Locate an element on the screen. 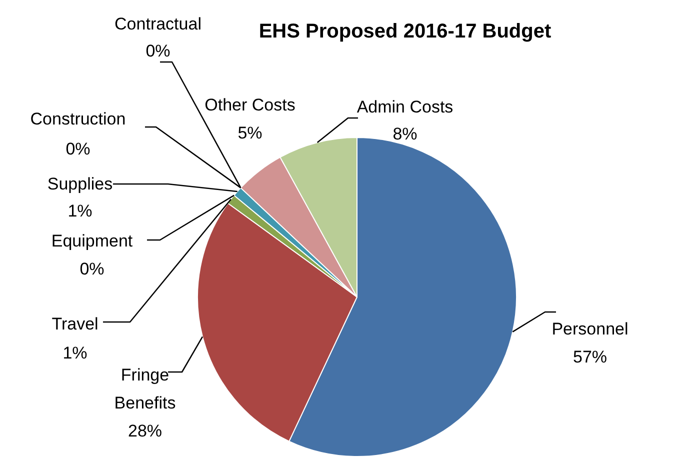 This screenshot has width=680, height=472. category-label: Contractual is located at coordinates (158, 24).